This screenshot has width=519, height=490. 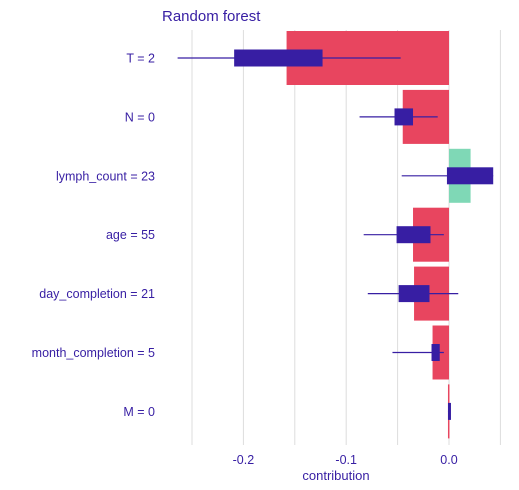 I want to click on y-tick-label: N = 0, so click(x=140, y=117).